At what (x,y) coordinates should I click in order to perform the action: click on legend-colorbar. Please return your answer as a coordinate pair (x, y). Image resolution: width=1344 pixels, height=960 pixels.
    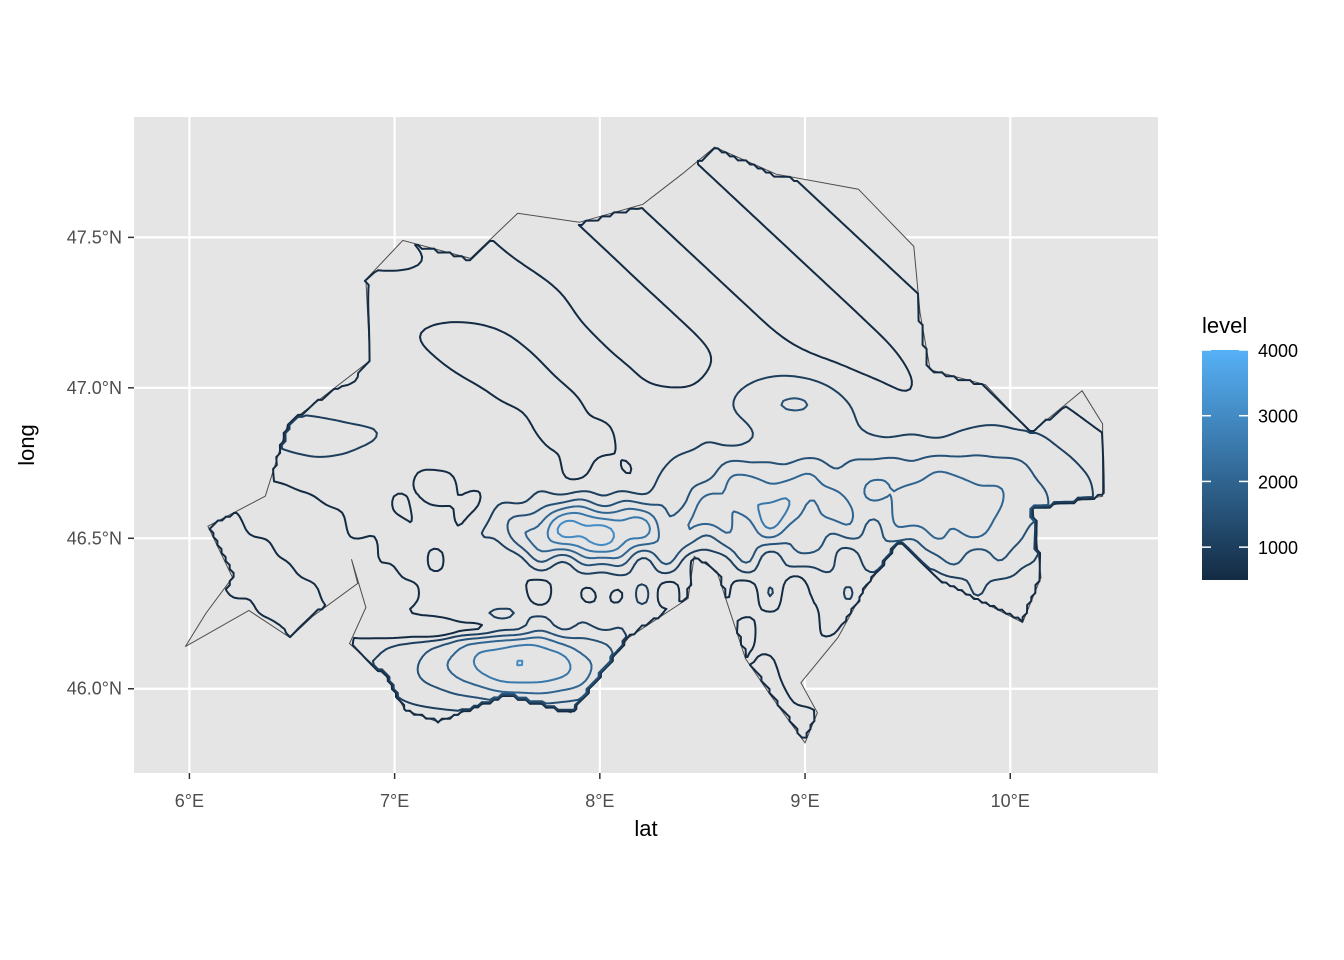
    Looking at the image, I should click on (1225, 465).